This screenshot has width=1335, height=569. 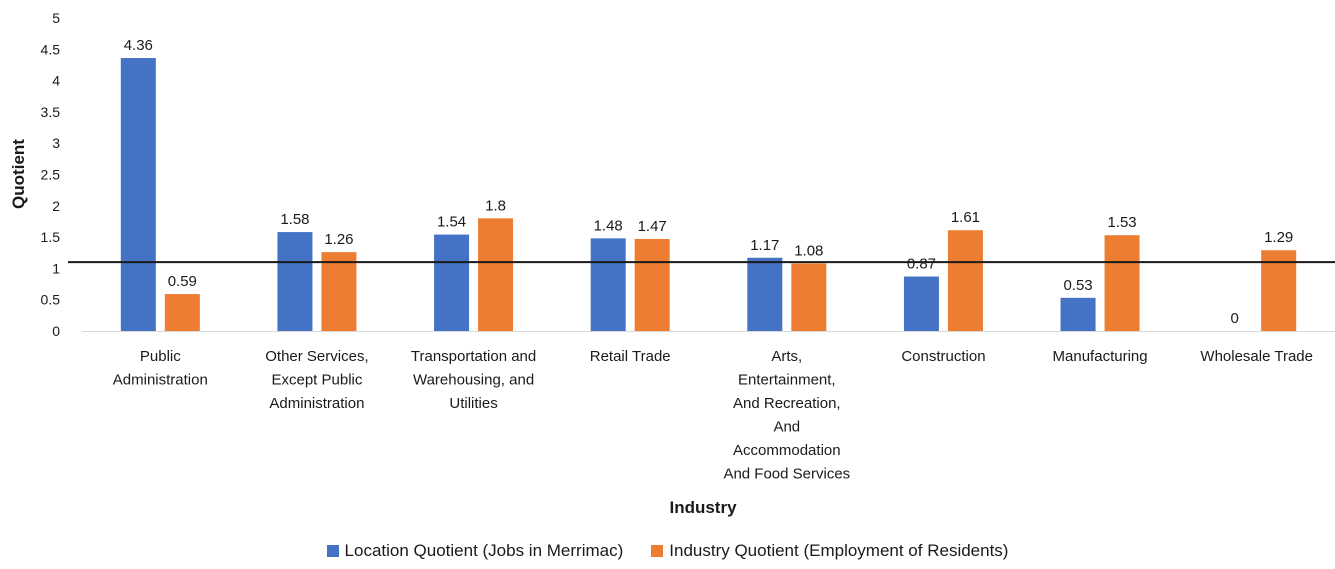 I want to click on x-tick-label-line: Utilities, so click(x=473, y=403).